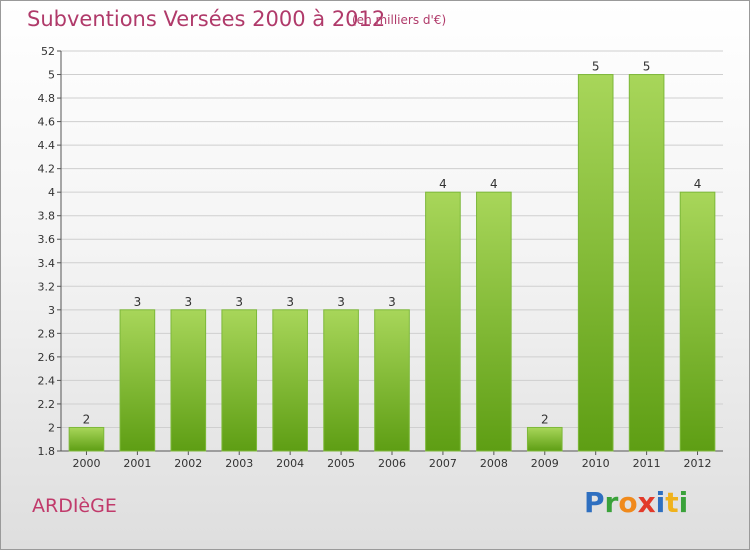 The image size is (750, 550). Describe the element at coordinates (47, 451) in the screenshot. I see `y-tick-label: 1.8` at that location.